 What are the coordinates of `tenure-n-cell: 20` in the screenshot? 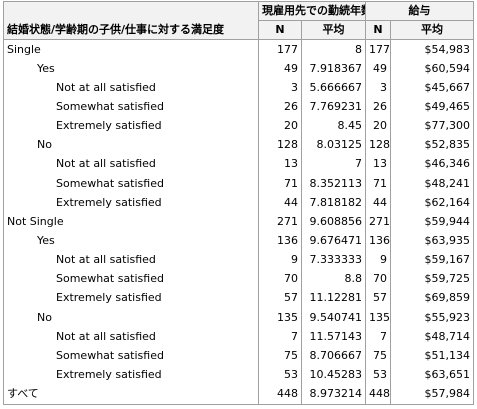 It's located at (280, 126).